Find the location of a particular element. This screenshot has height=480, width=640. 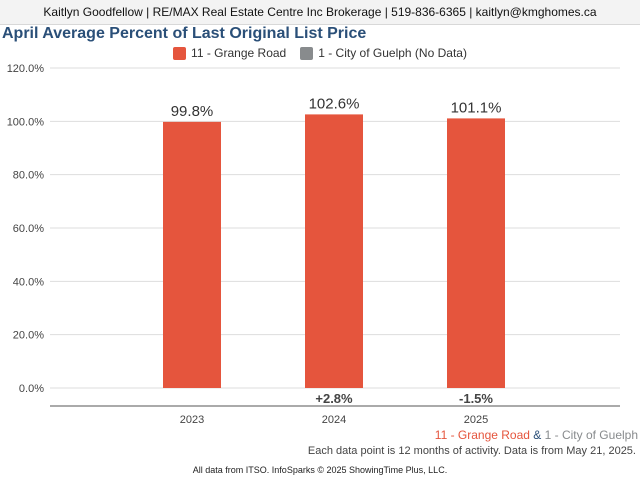

bar-value-label: 102.6% is located at coordinates (334, 103).